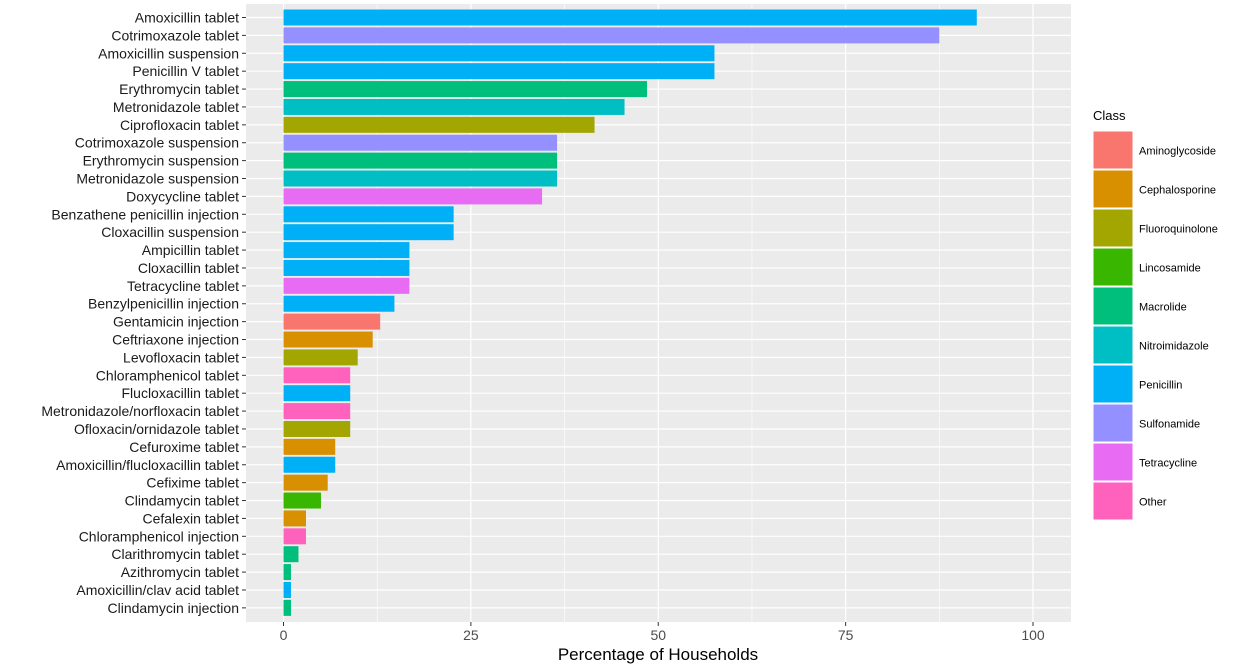  What do you see at coordinates (192, 483) in the screenshot?
I see `category-label: Cefixime tablet` at bounding box center [192, 483].